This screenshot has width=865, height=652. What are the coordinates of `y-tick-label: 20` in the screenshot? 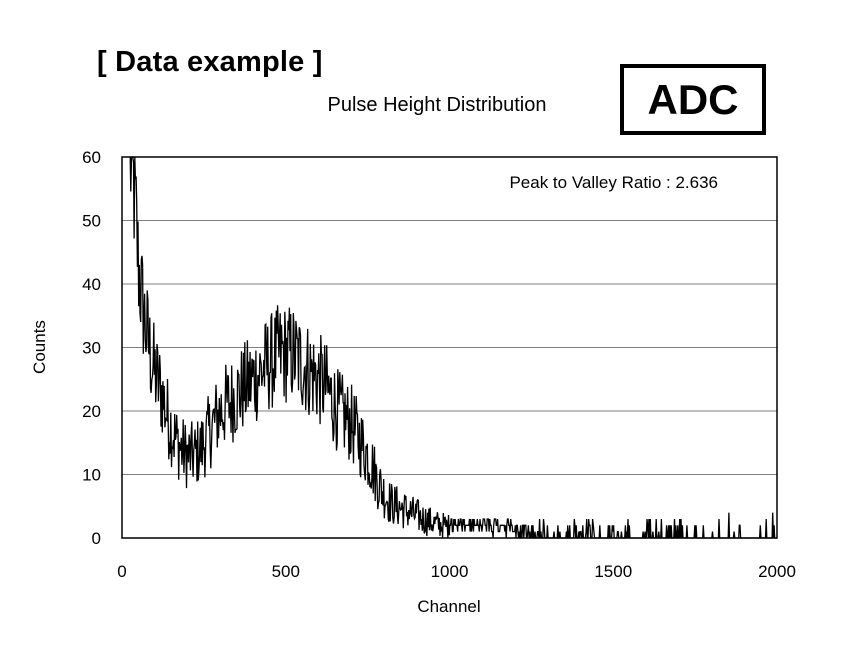 It's located at (91, 411).